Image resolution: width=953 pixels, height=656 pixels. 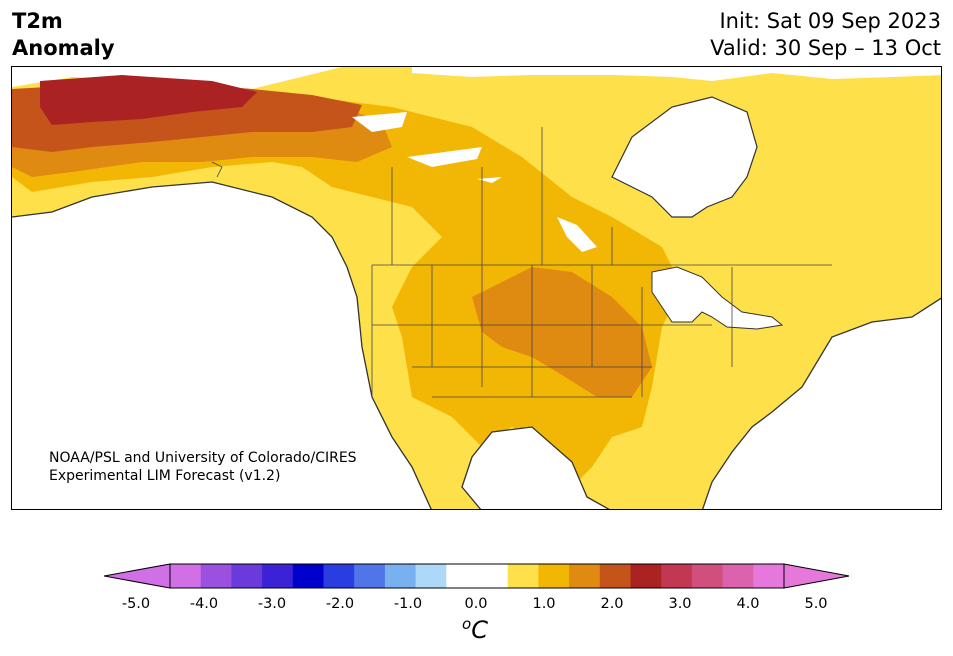 What do you see at coordinates (816, 576) in the screenshot?
I see `colorbar-over-arrow` at bounding box center [816, 576].